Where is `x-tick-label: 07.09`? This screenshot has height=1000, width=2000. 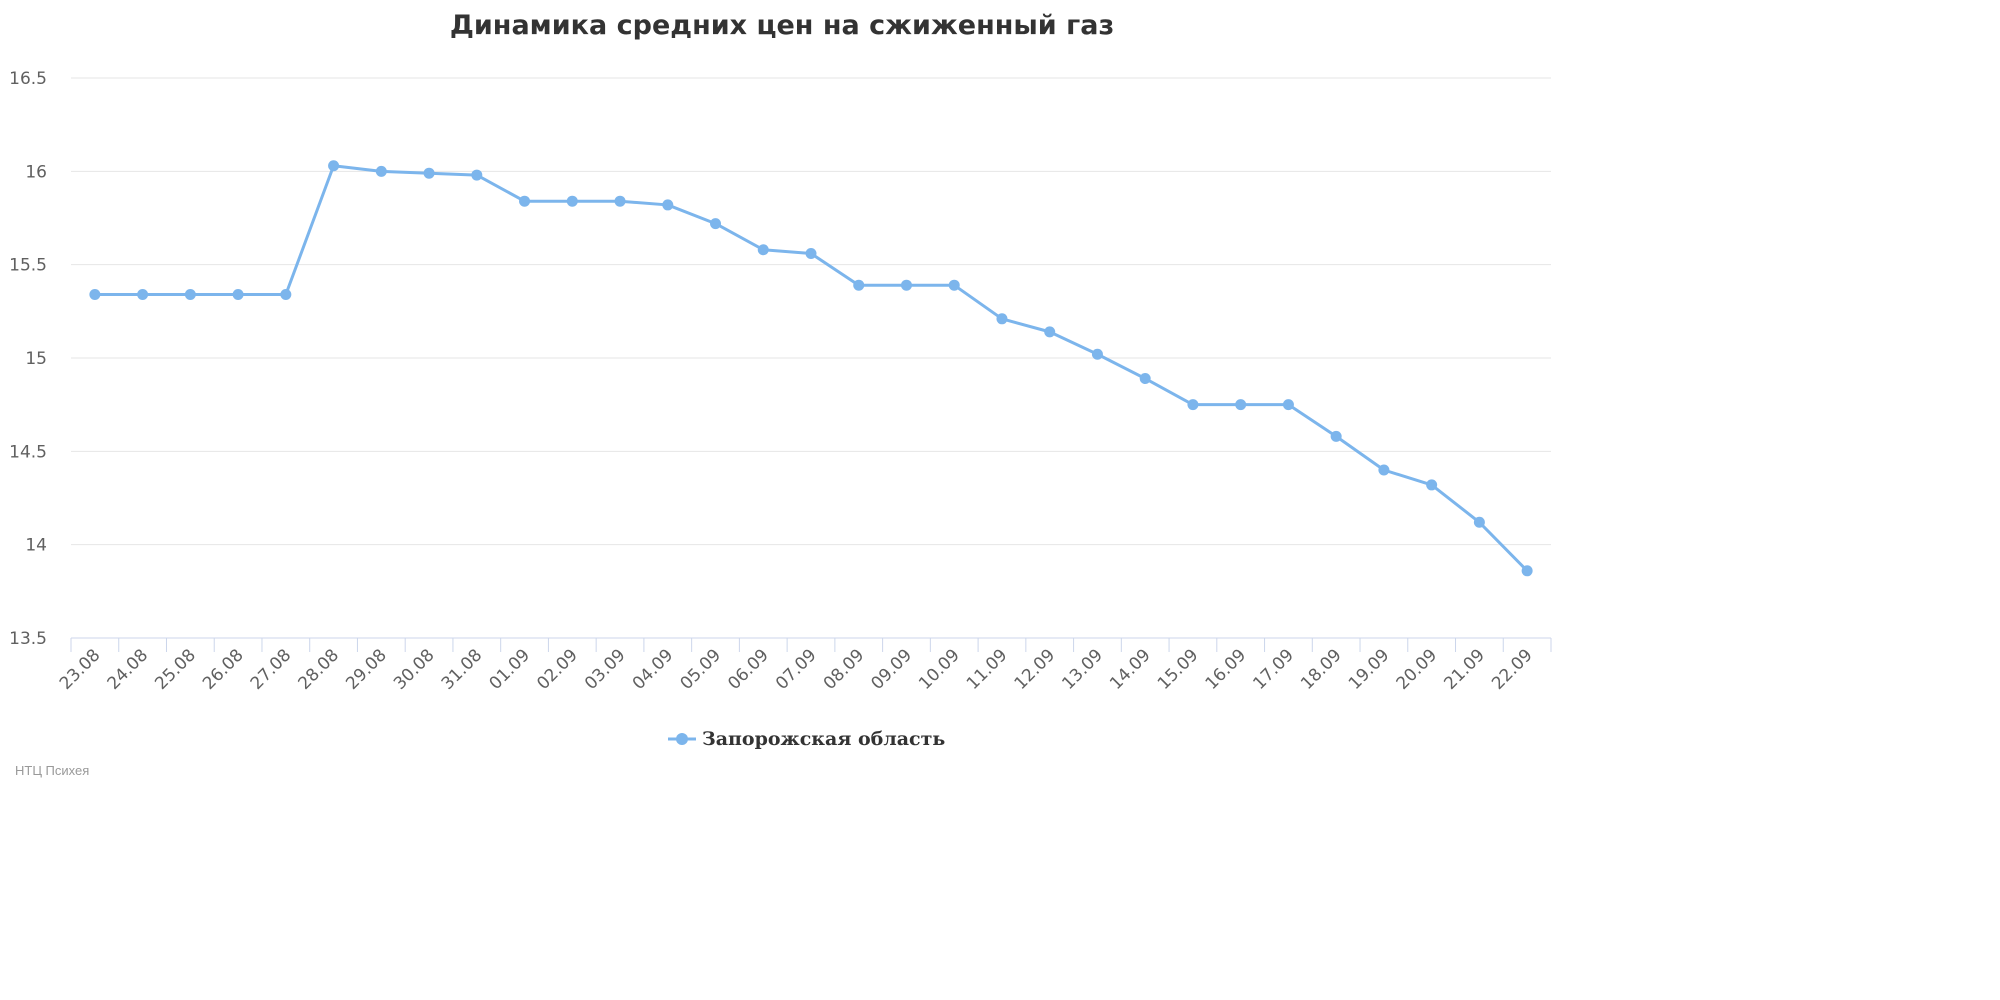 x-tick-label: 07.09 is located at coordinates (796, 669).